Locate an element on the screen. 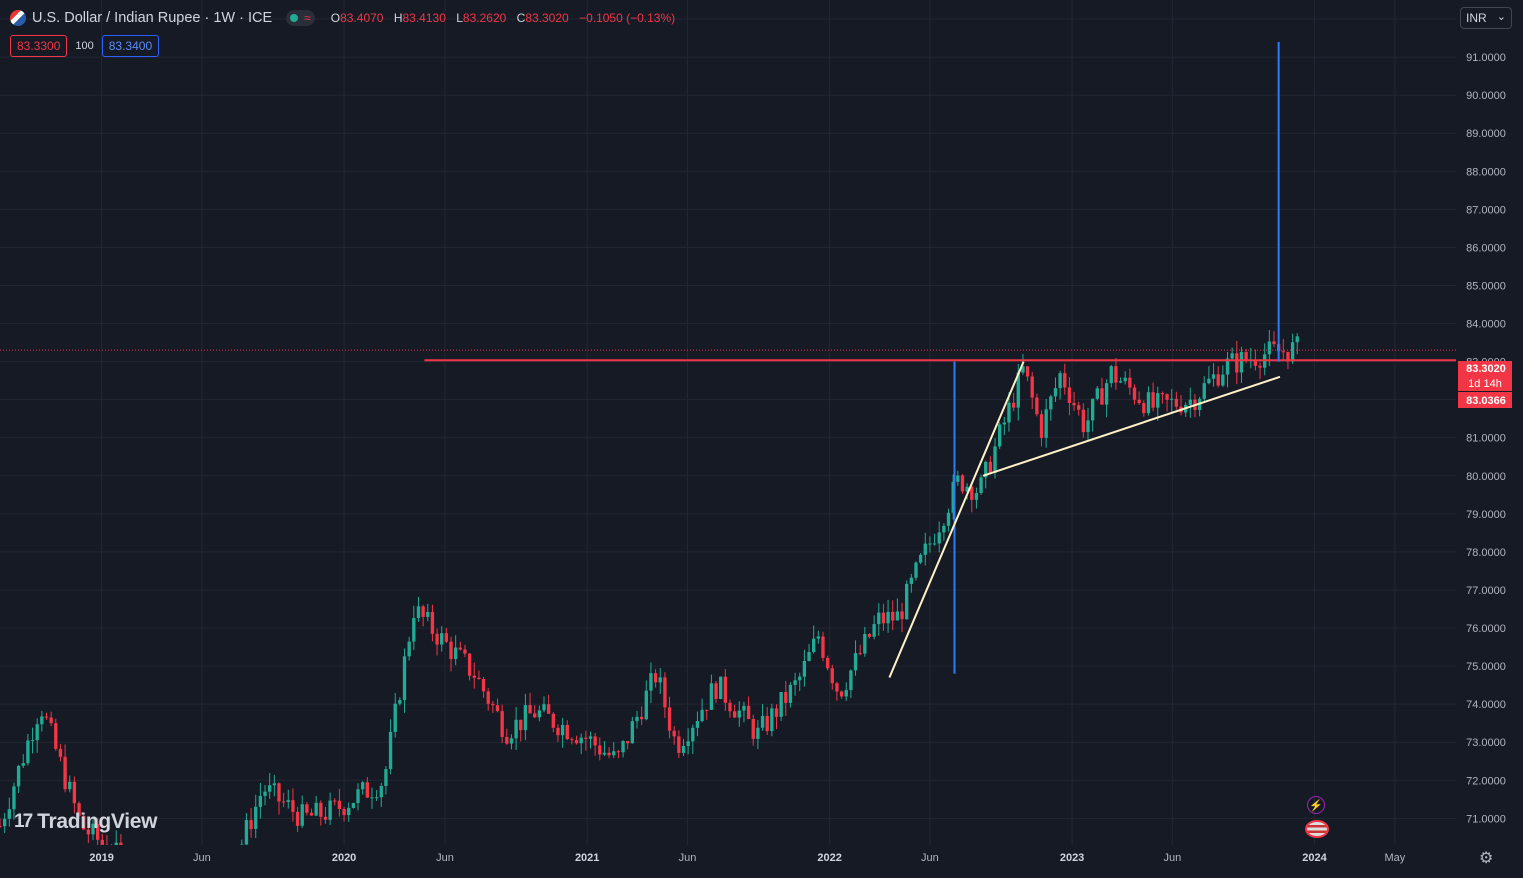 The height and width of the screenshot is (878, 1523). countdown-label: 1d 14h is located at coordinates (1485, 384).